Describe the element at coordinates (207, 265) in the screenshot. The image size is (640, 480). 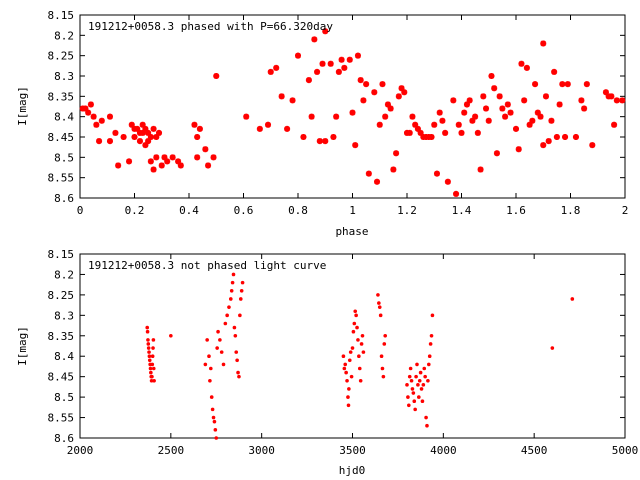
I see `chart-title: 191212+0058.3 not phased light curve` at that location.